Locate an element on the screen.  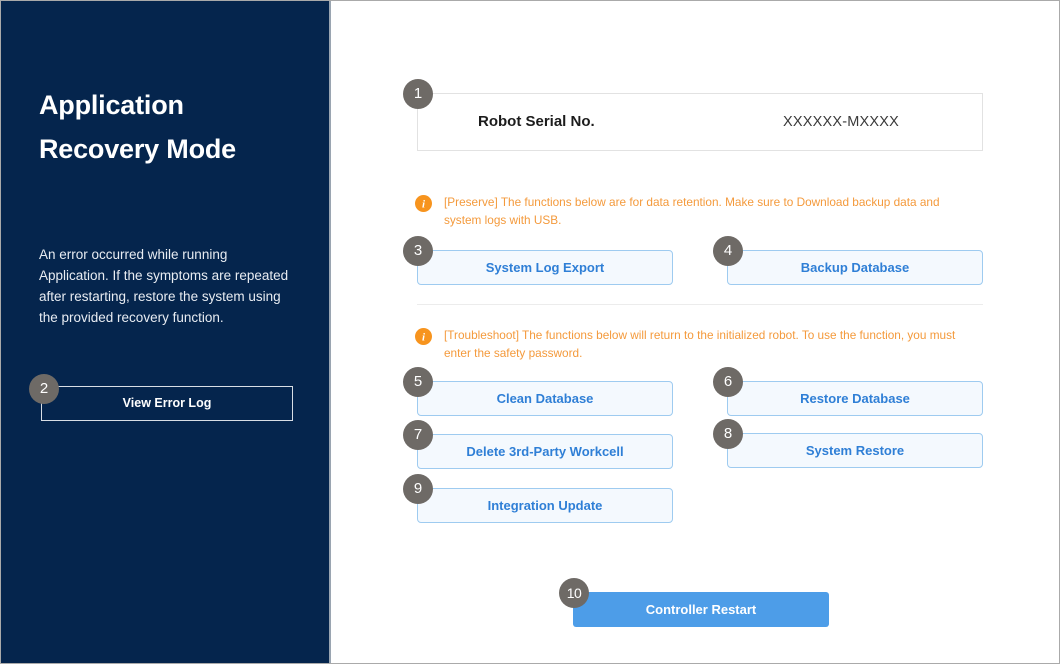
step-badge-5: 5 is located at coordinates (418, 382).